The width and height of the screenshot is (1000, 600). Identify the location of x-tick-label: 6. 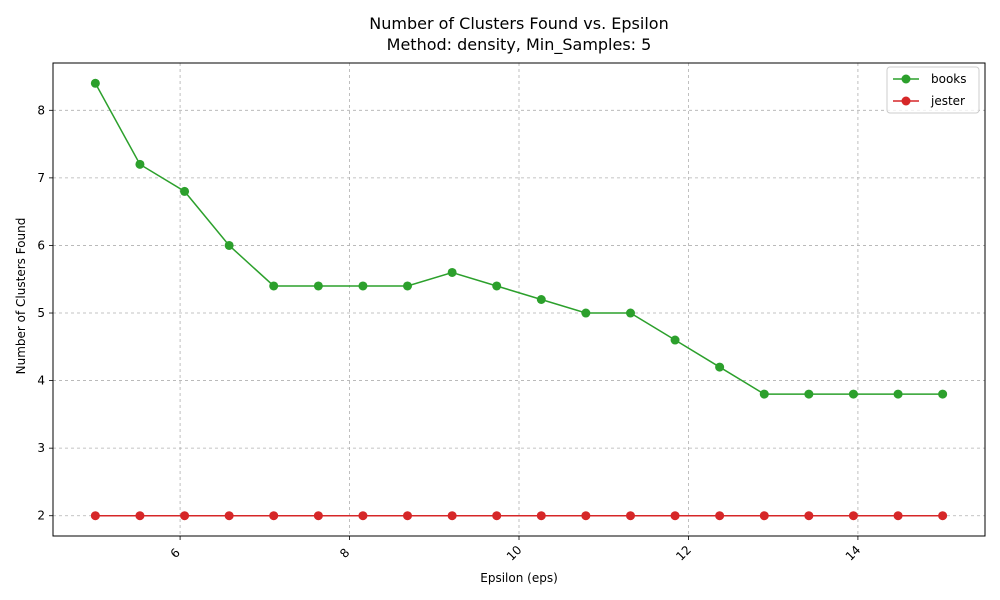
(175, 553).